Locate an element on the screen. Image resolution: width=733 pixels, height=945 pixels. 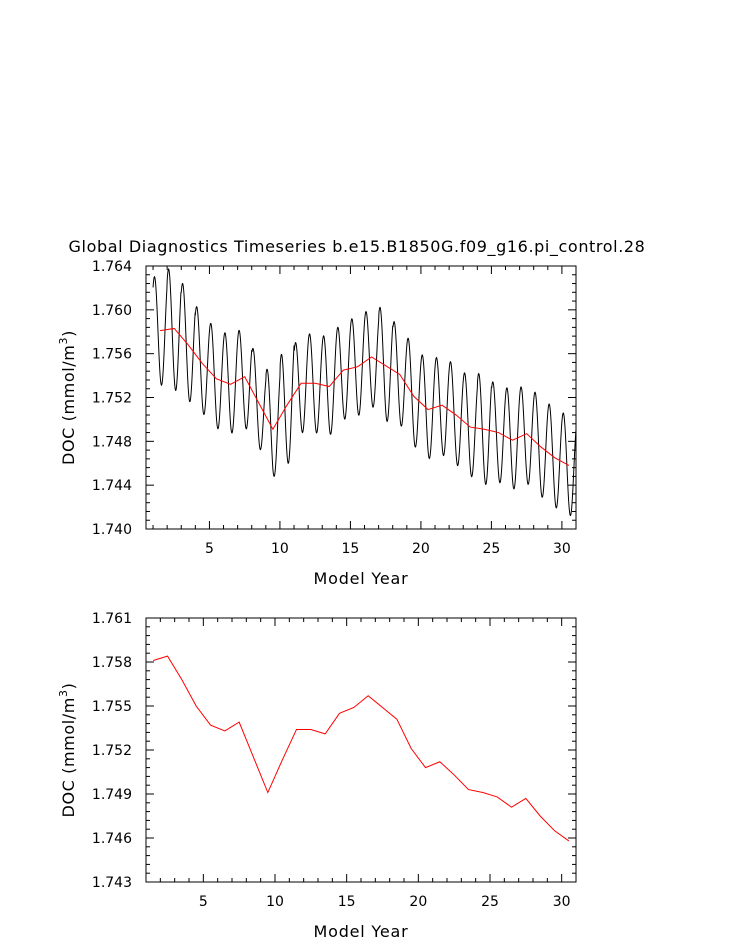
chart-bottom-ylabel-text: DOC (mmol/m is located at coordinates (68, 757).